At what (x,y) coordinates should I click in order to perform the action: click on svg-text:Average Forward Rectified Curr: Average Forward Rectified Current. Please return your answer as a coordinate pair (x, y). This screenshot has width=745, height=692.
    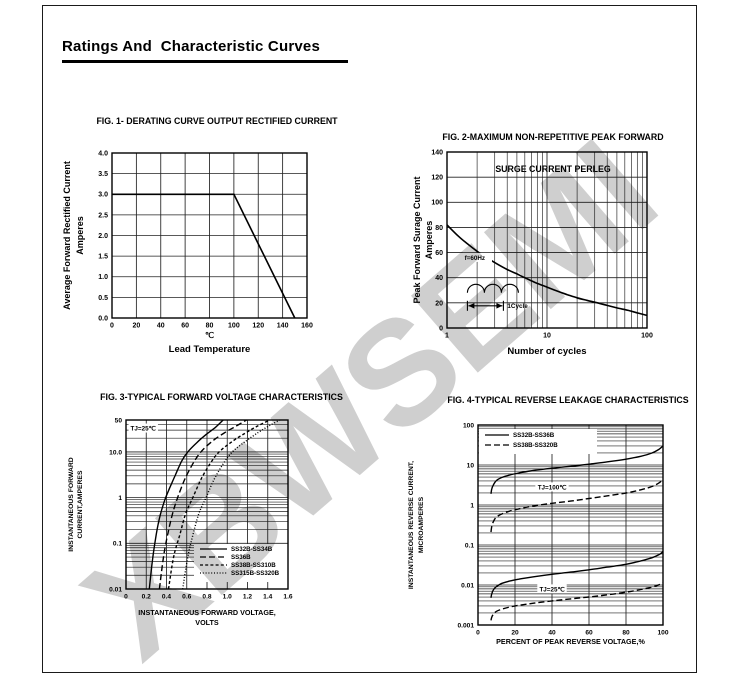
    Looking at the image, I should click on (67, 235).